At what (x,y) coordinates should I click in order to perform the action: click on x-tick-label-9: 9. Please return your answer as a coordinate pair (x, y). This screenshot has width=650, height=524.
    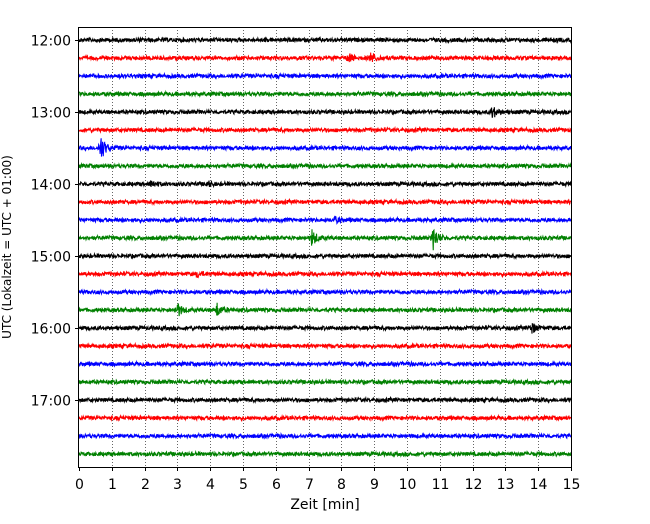
    Looking at the image, I should click on (374, 485).